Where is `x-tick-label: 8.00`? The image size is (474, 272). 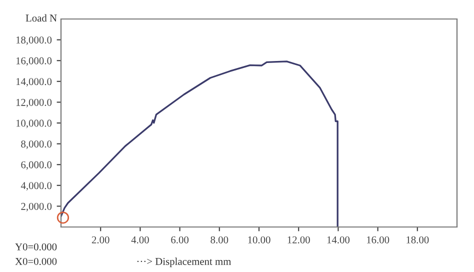 x-tick-label: 8.00 is located at coordinates (219, 240).